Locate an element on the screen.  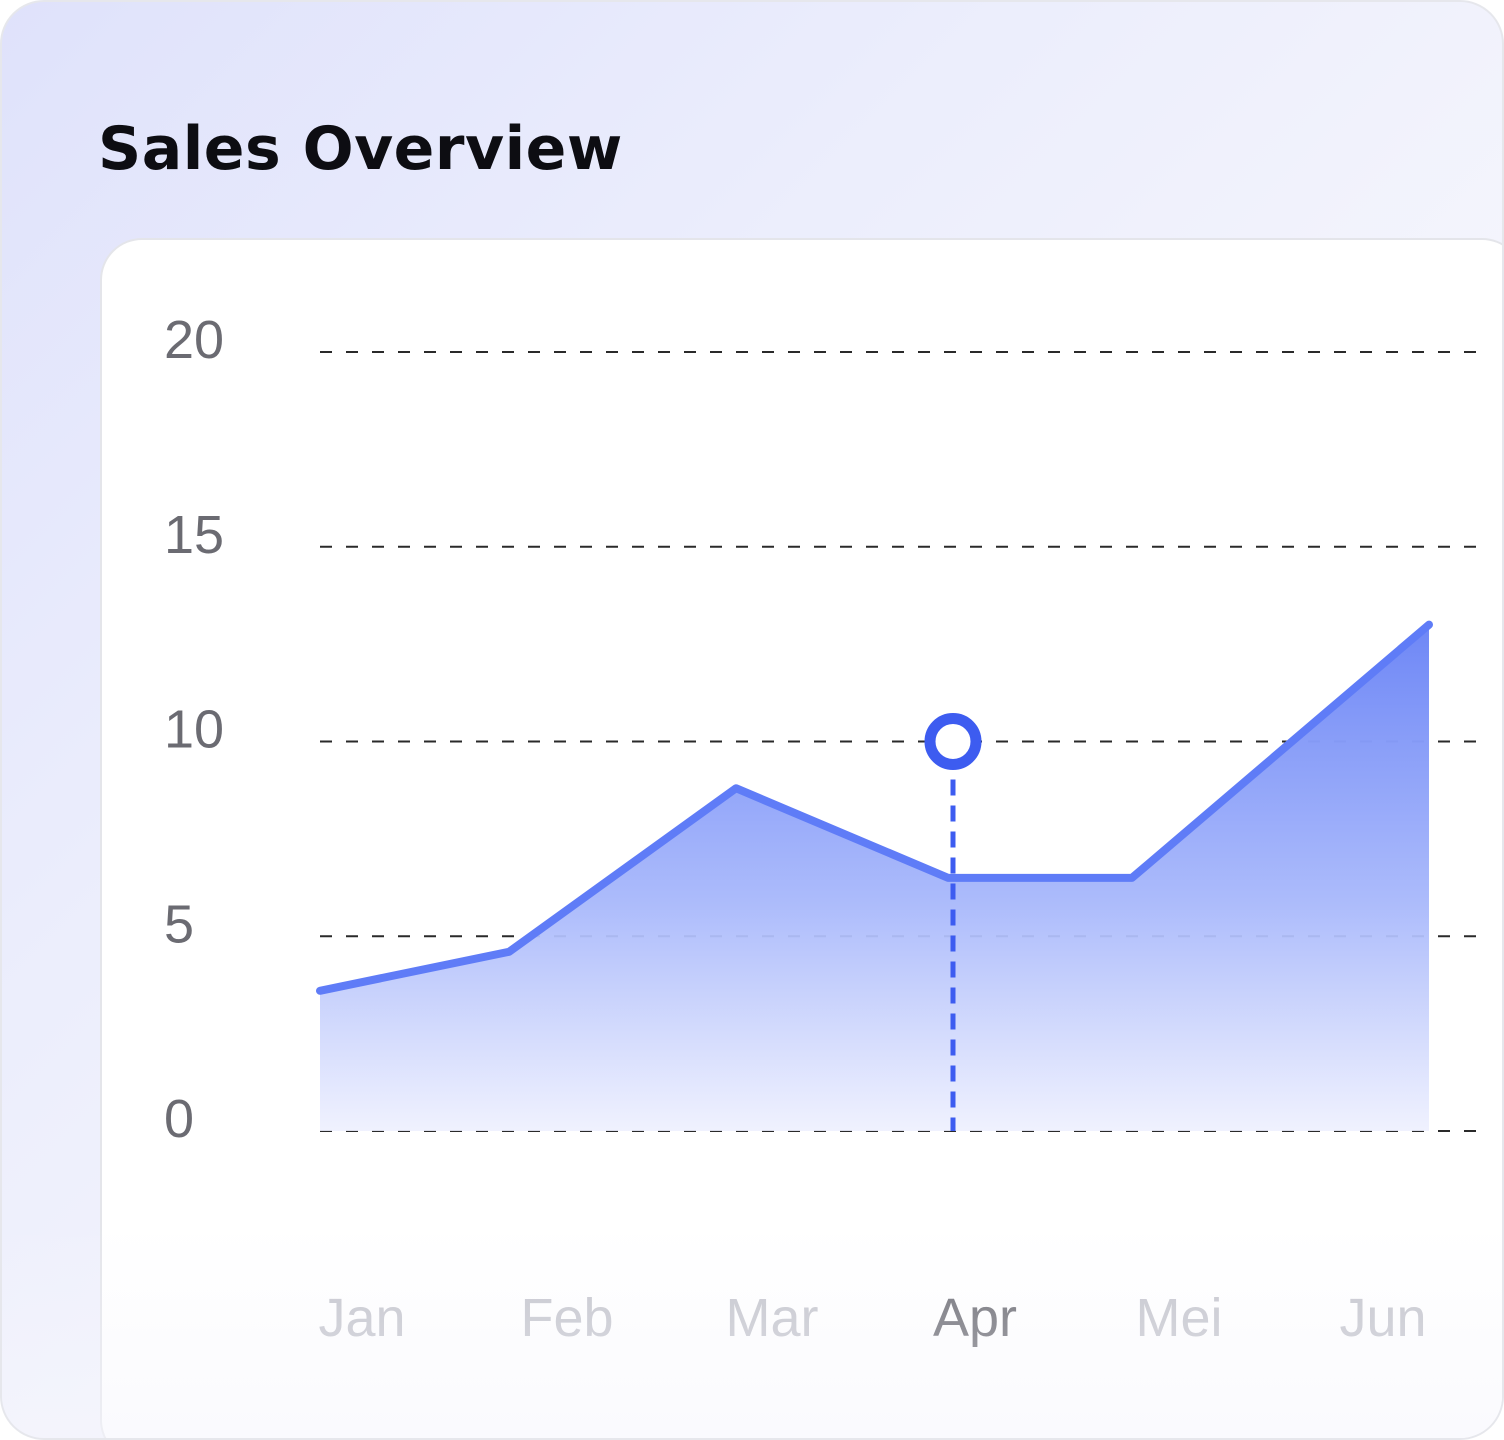
y-tick-label: 15 is located at coordinates (194, 535).